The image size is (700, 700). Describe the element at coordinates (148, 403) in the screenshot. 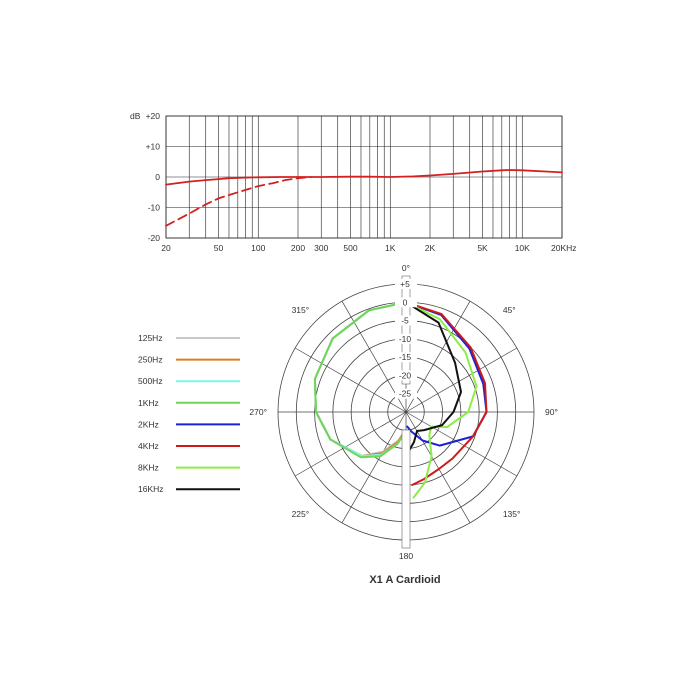

I see `legend-label-1KHz: 1KHz` at that location.